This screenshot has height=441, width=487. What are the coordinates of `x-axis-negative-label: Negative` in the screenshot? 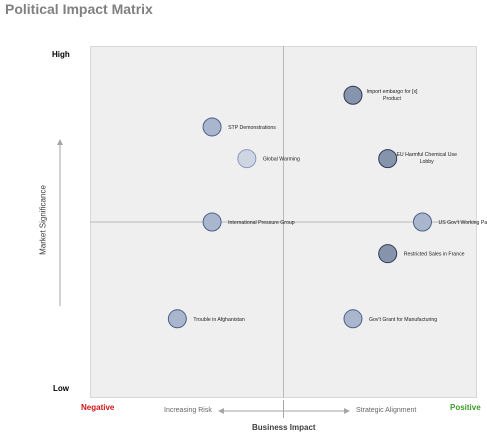 It's located at (98, 407).